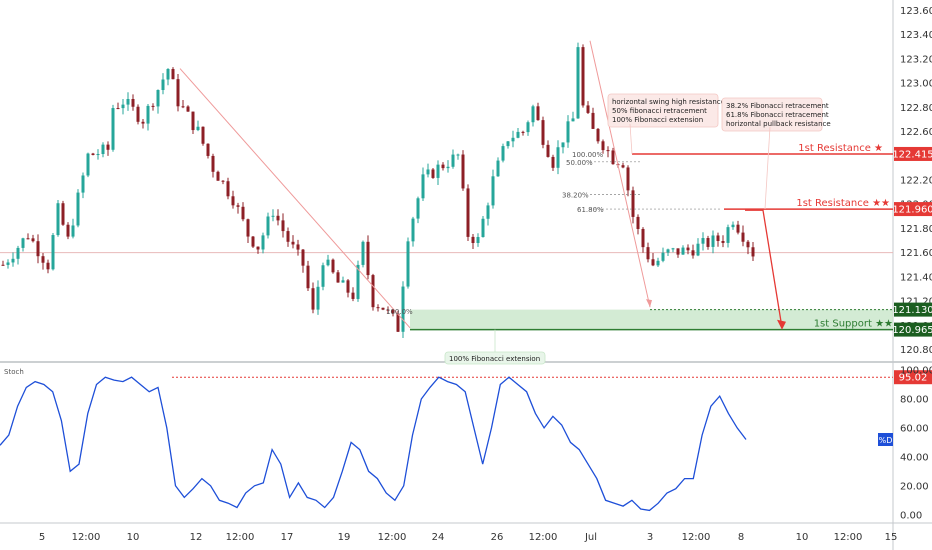 The width and height of the screenshot is (932, 550). Describe the element at coordinates (916, 277) in the screenshot. I see `price-tick-label: 121.400` at that location.